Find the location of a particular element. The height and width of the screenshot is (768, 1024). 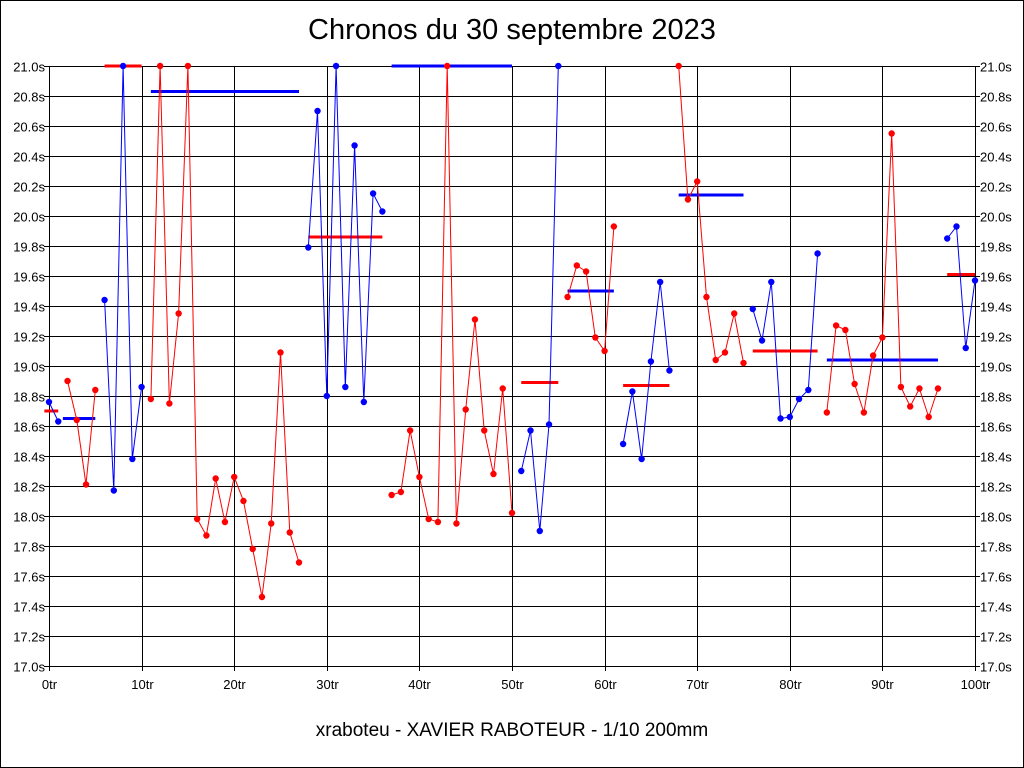

x-tick-label: 80tr is located at coordinates (790, 684).